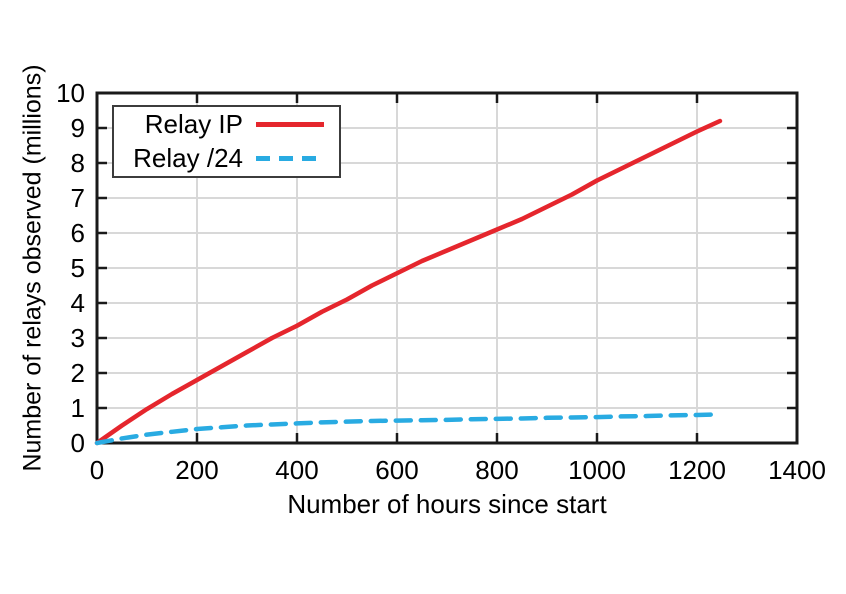 This screenshot has width=846, height=594. I want to click on y-tick-label: 0, so click(78, 443).